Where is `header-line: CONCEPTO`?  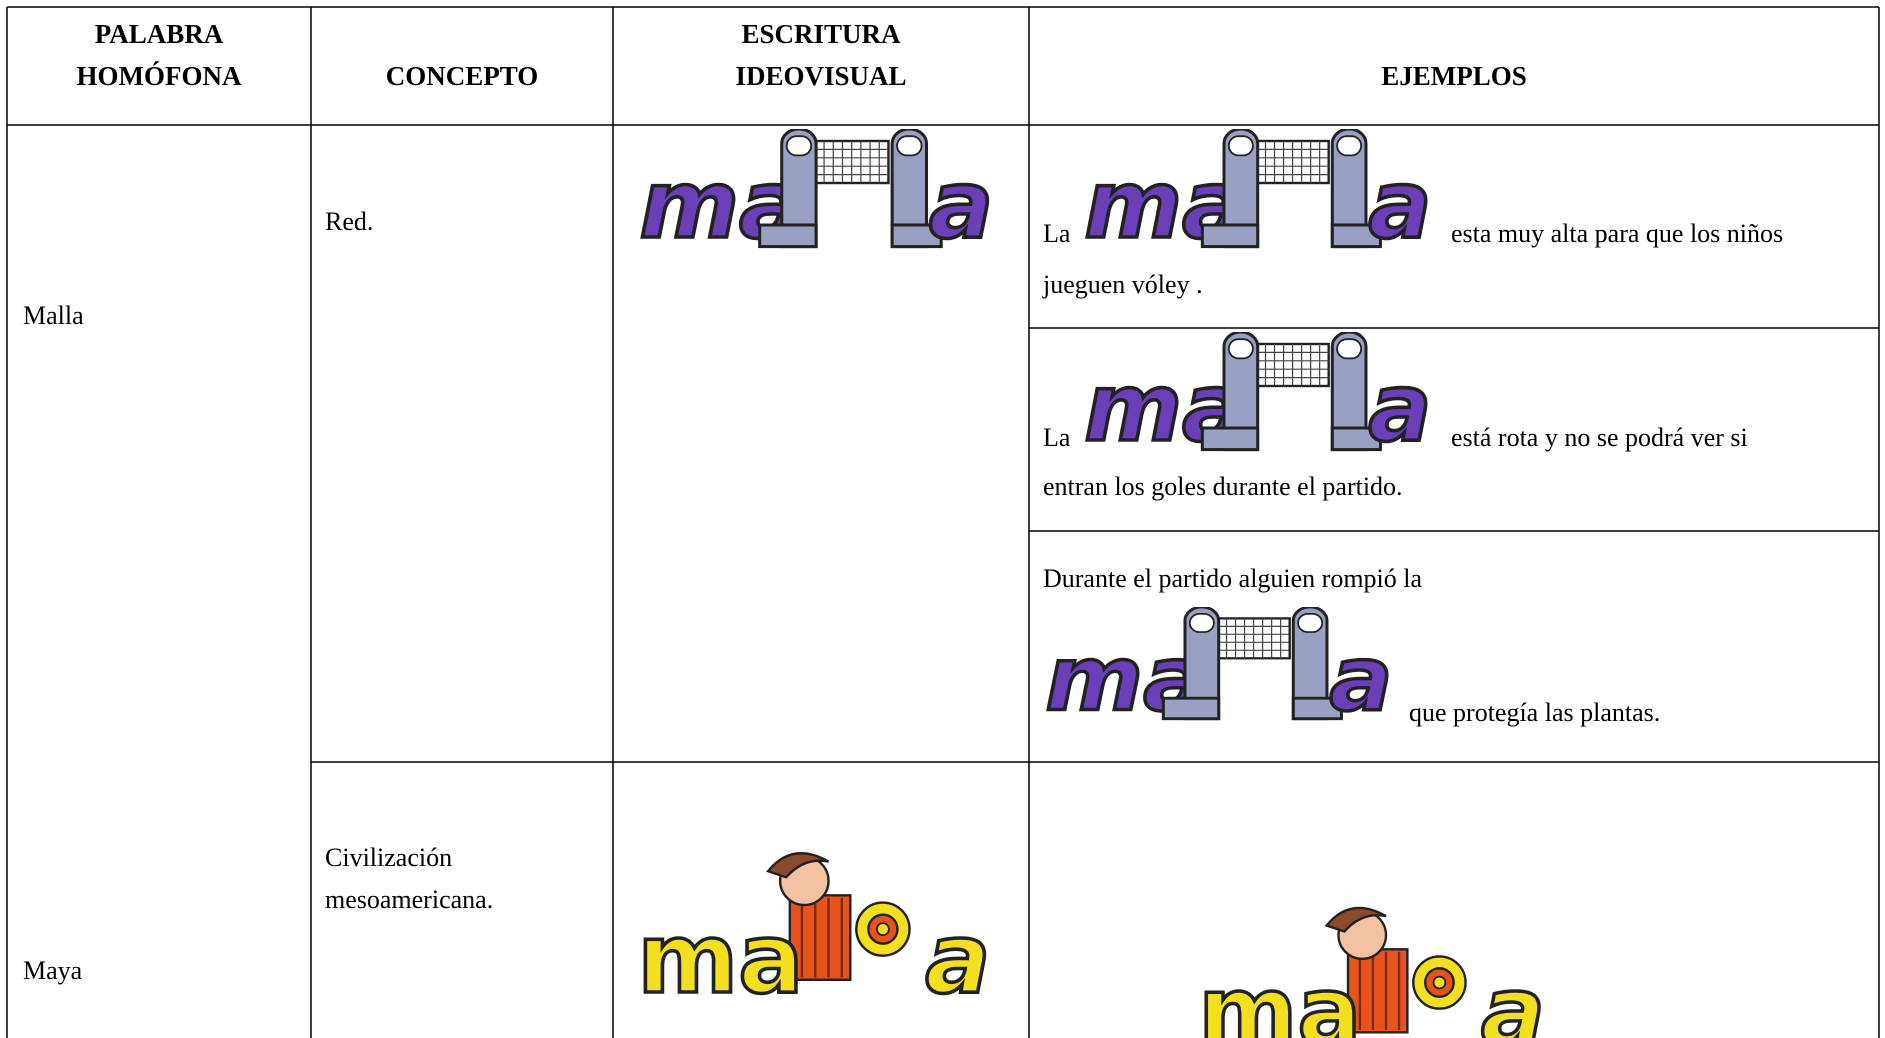
header-line: CONCEPTO is located at coordinates (462, 76).